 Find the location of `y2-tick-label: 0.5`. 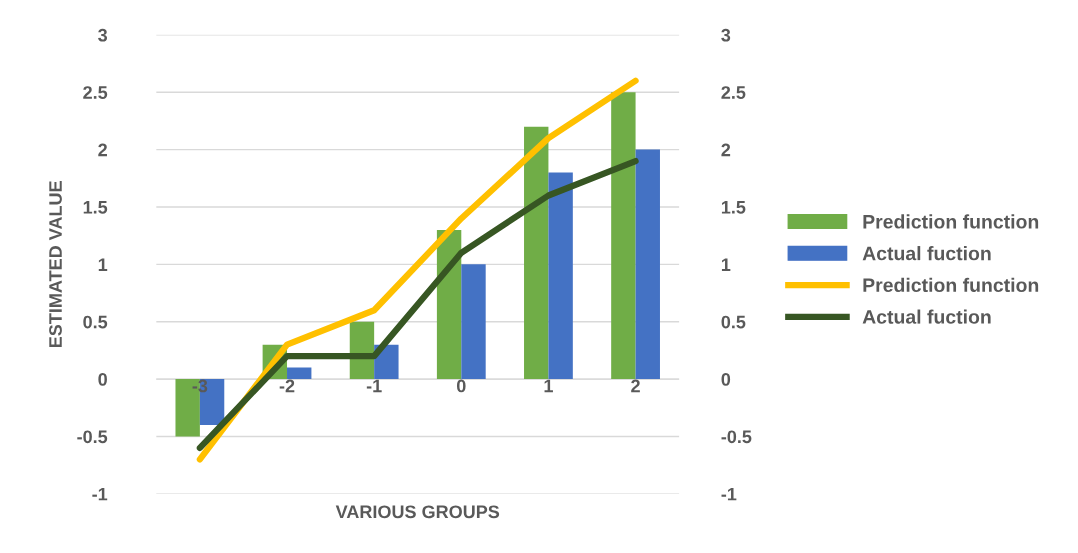

y2-tick-label: 0.5 is located at coordinates (733, 322).